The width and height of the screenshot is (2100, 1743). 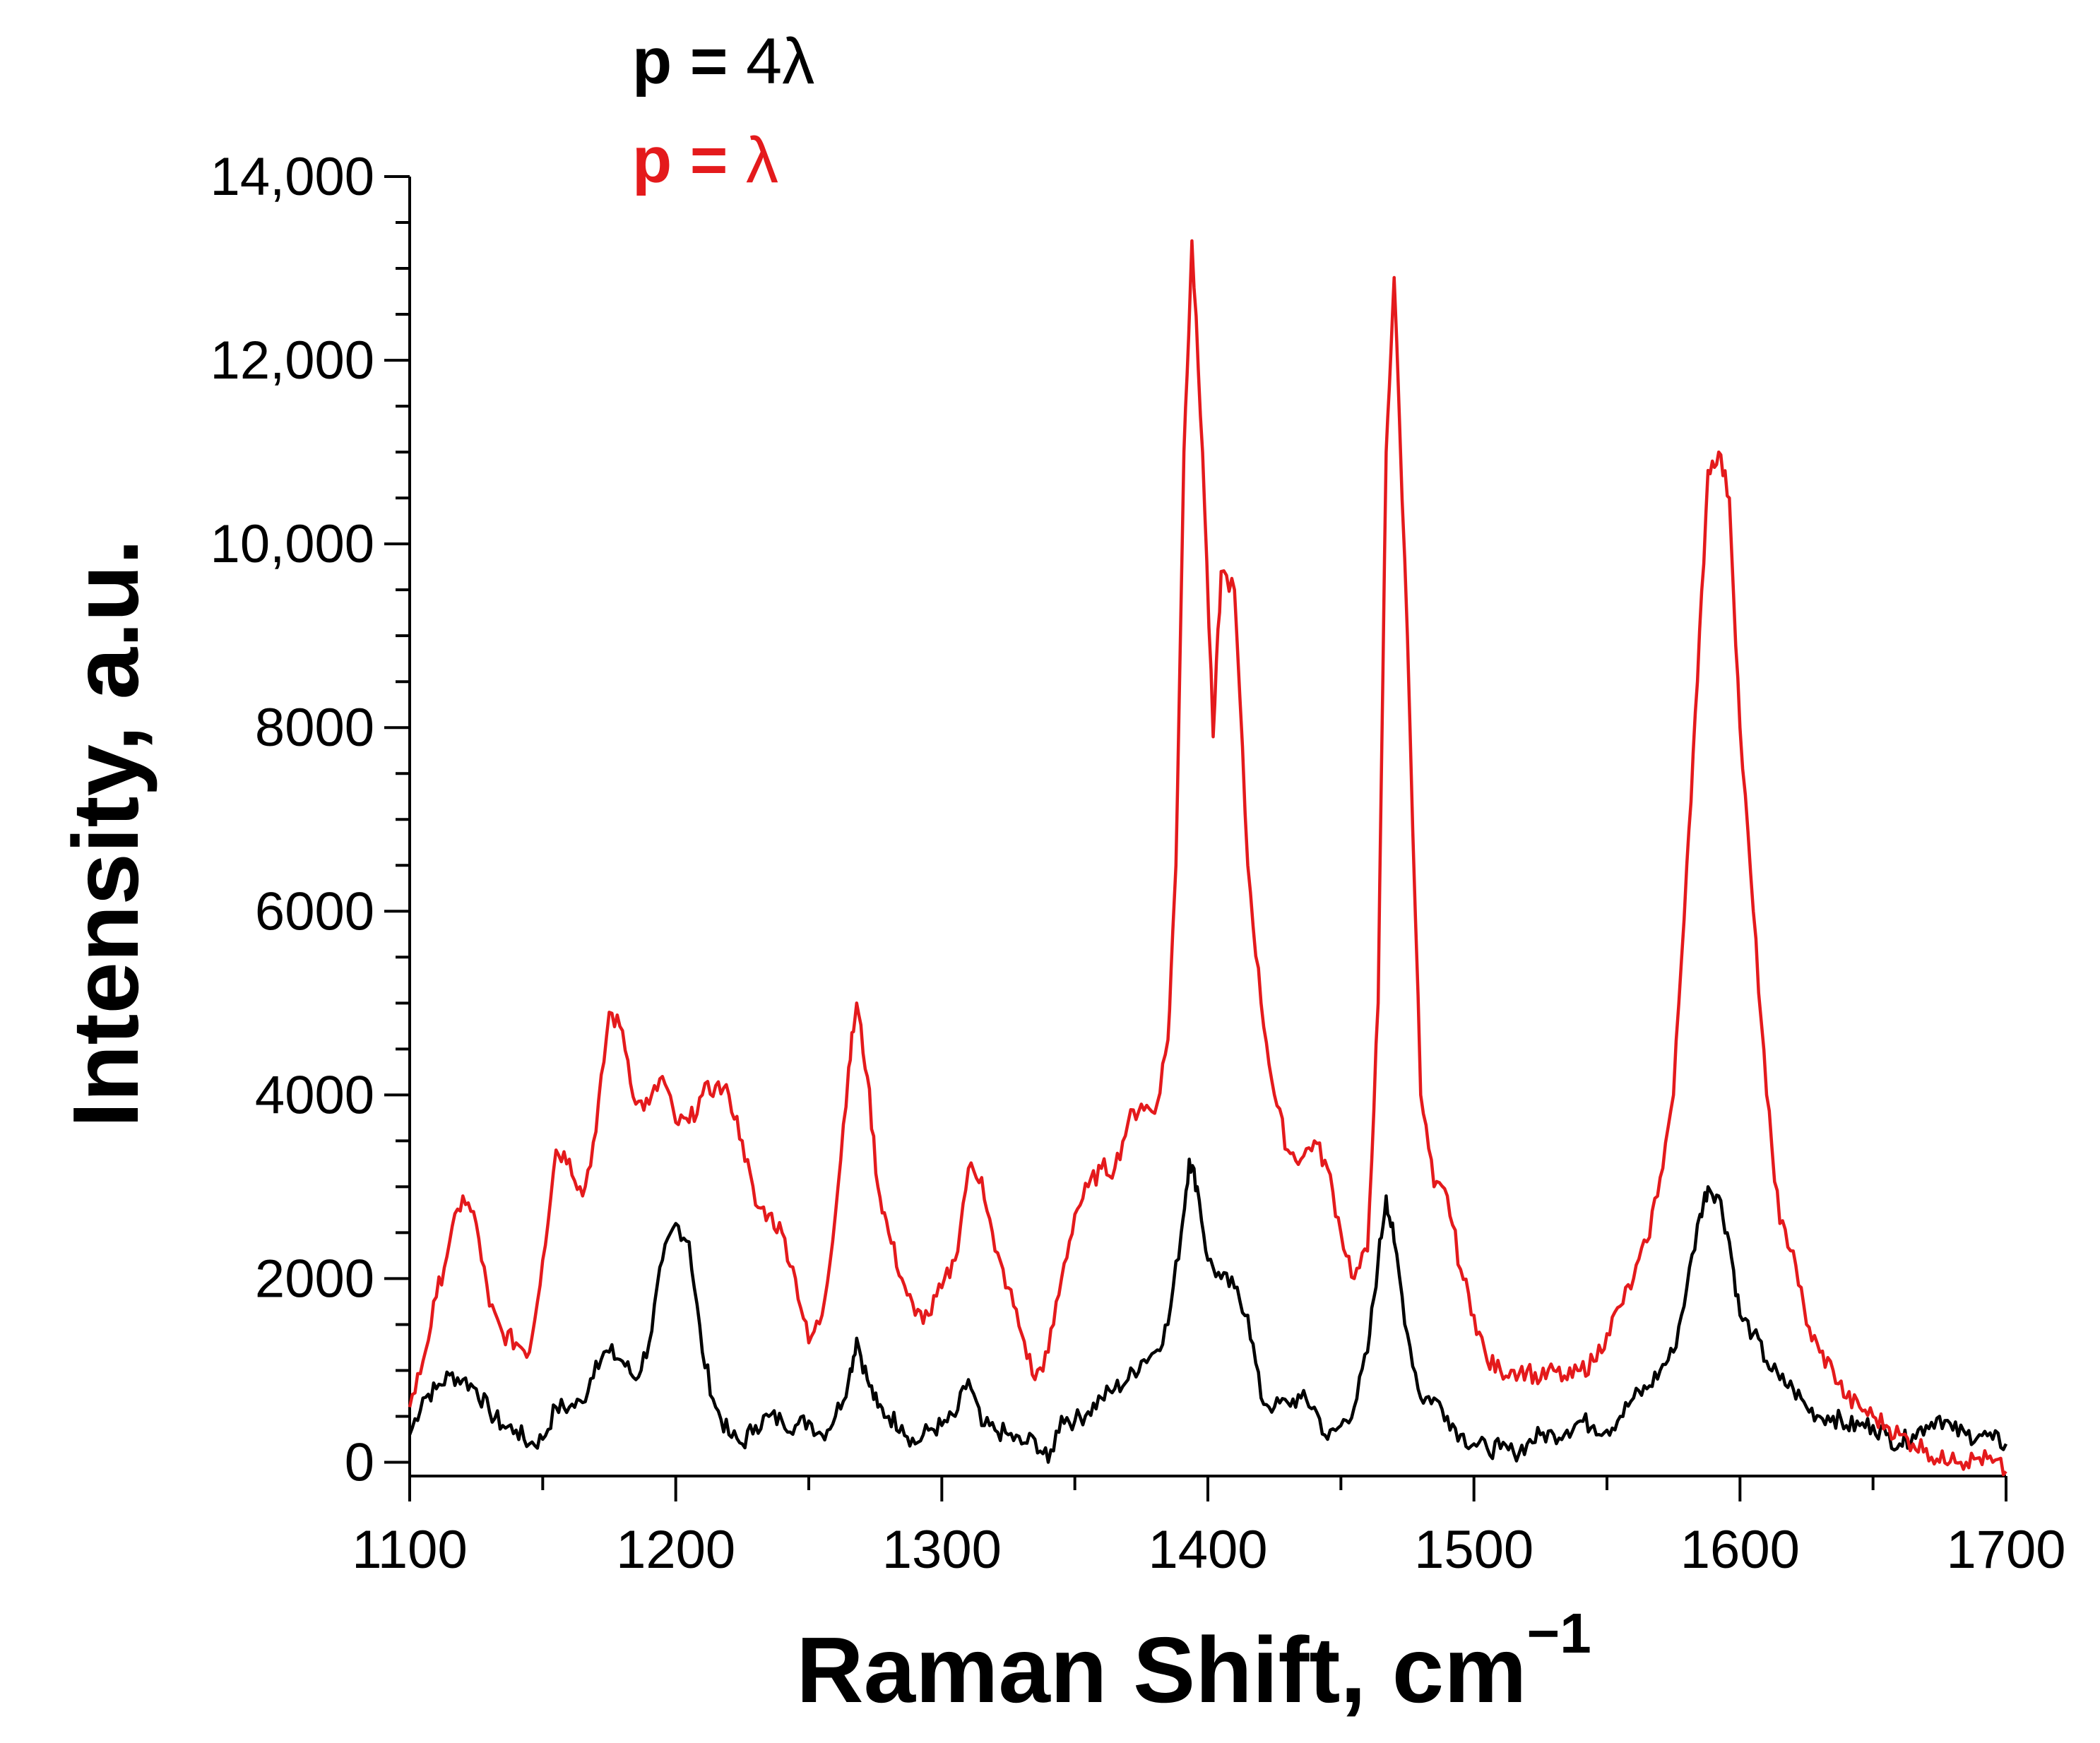 I want to click on y-tick-label: 6000, so click(x=315, y=911).